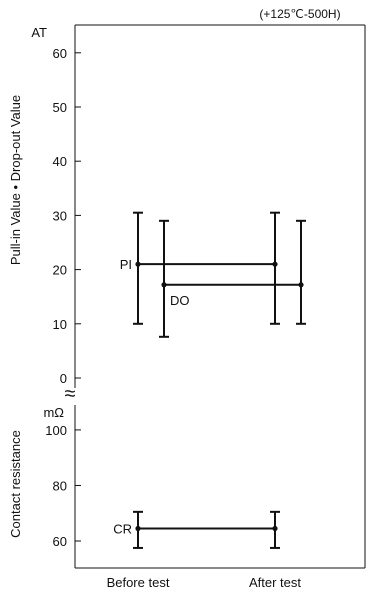 Image resolution: width=378 pixels, height=593 pixels. I want to click on top-axis-unit: AT, so click(39, 32).